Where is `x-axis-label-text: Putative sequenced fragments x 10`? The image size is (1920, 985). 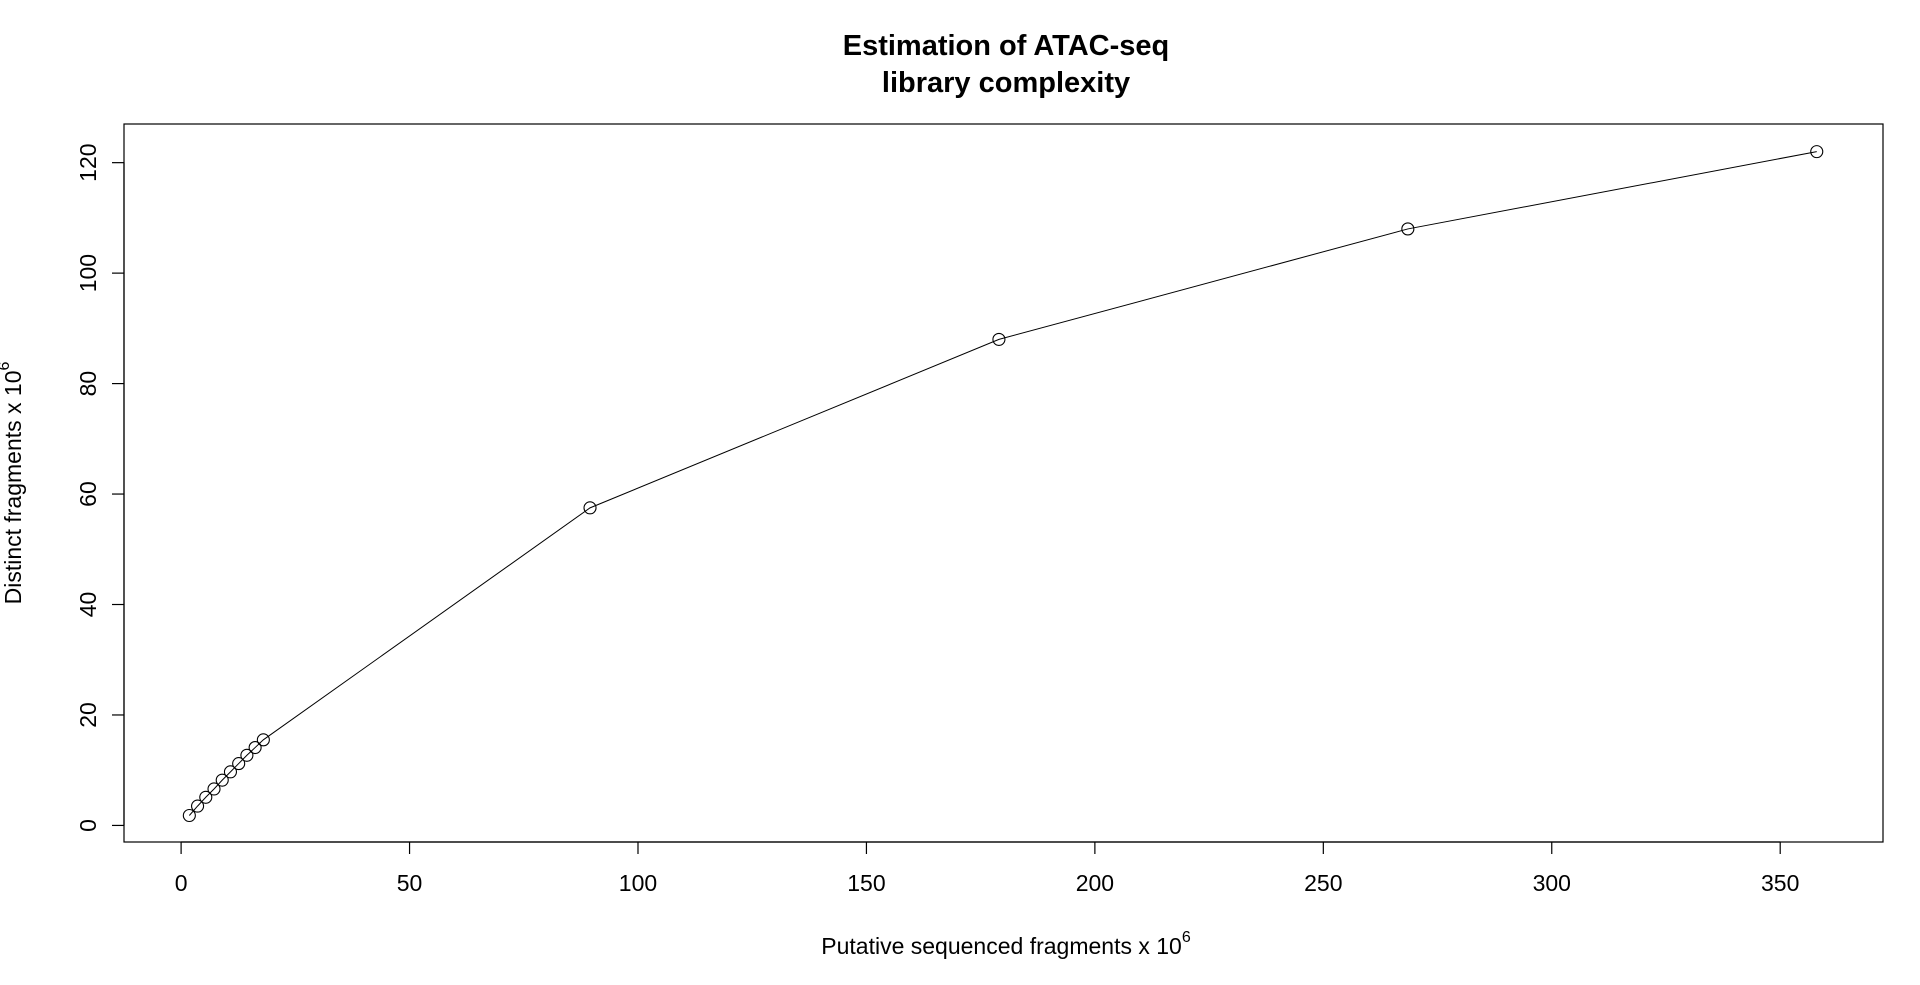 x-axis-label-text: Putative sequenced fragments x 10 is located at coordinates (1001, 946).